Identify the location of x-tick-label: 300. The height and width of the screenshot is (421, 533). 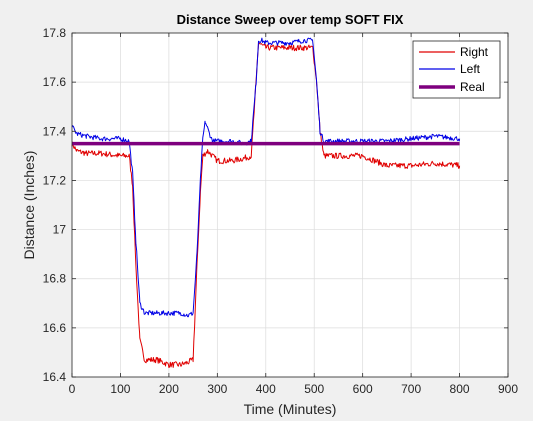
(217, 389).